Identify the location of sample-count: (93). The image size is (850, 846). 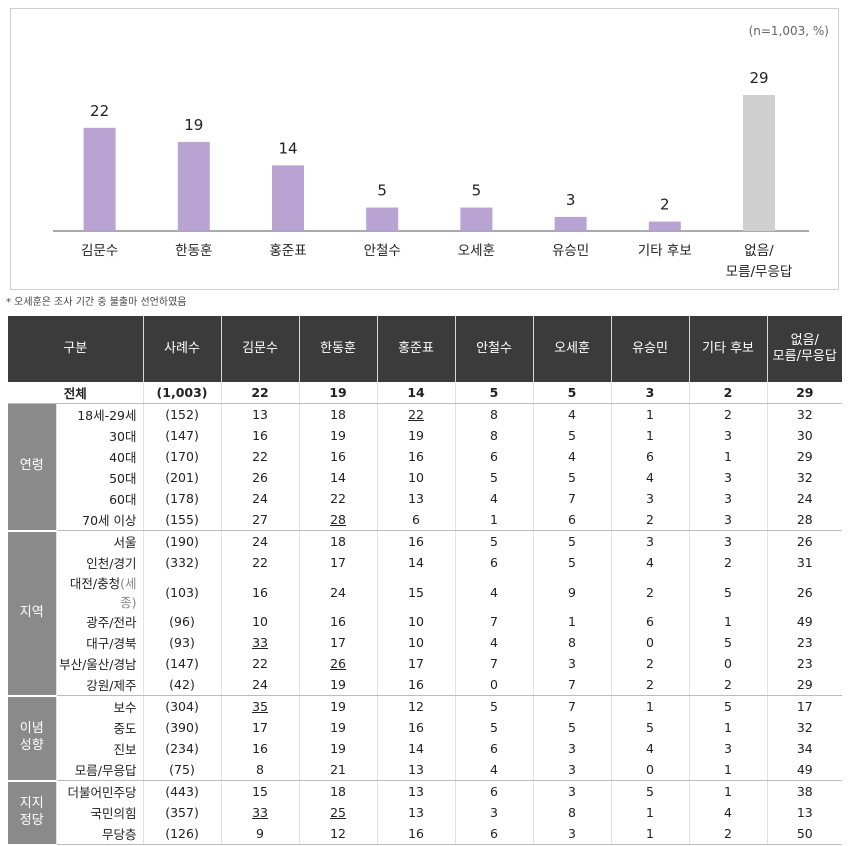
(182, 642).